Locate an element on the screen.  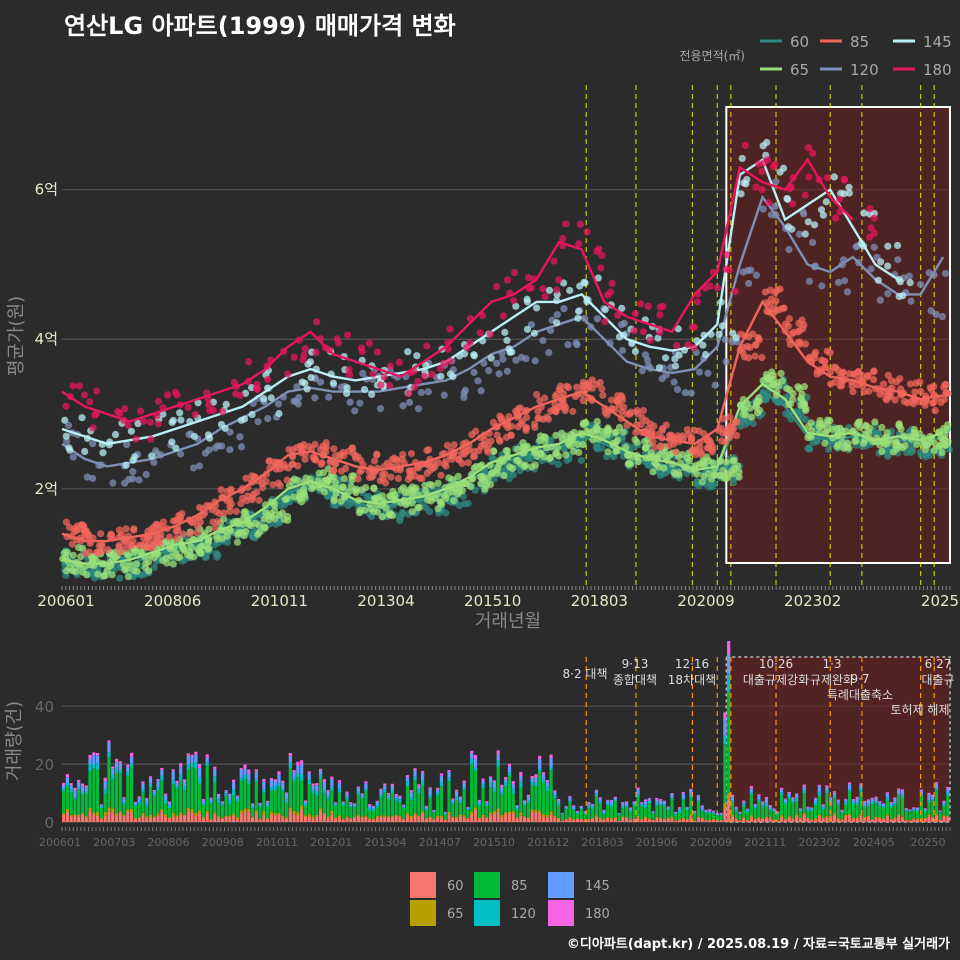
y-tick-label: 6억 is located at coordinates (46, 190).